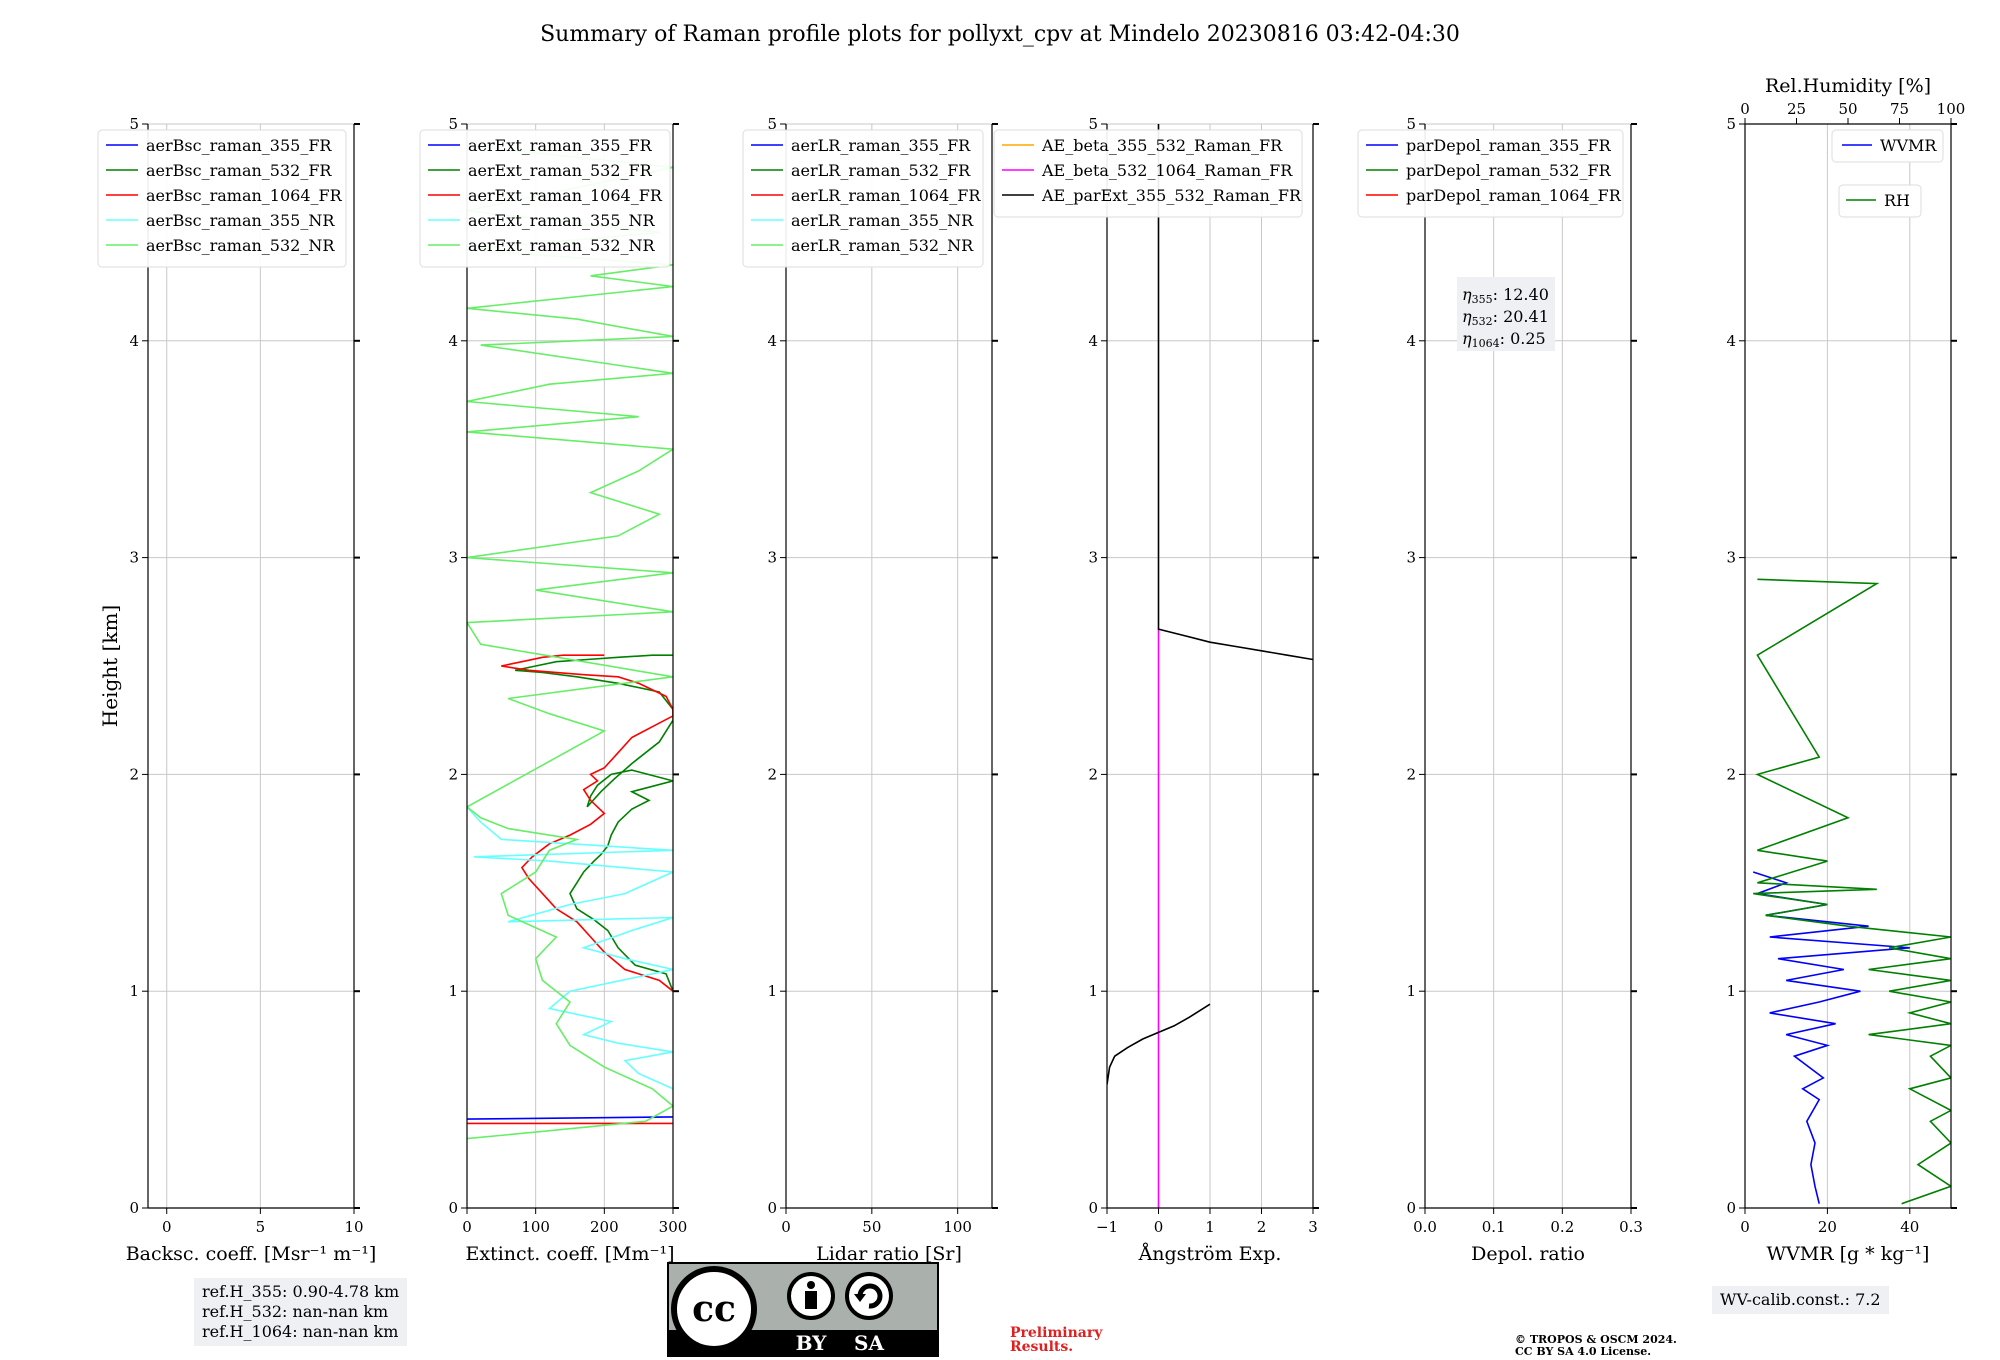 This screenshot has width=2000, height=1360. What do you see at coordinates (1514, 195) in the screenshot?
I see `legend-label: parDepol_raman_1064_FR` at bounding box center [1514, 195].